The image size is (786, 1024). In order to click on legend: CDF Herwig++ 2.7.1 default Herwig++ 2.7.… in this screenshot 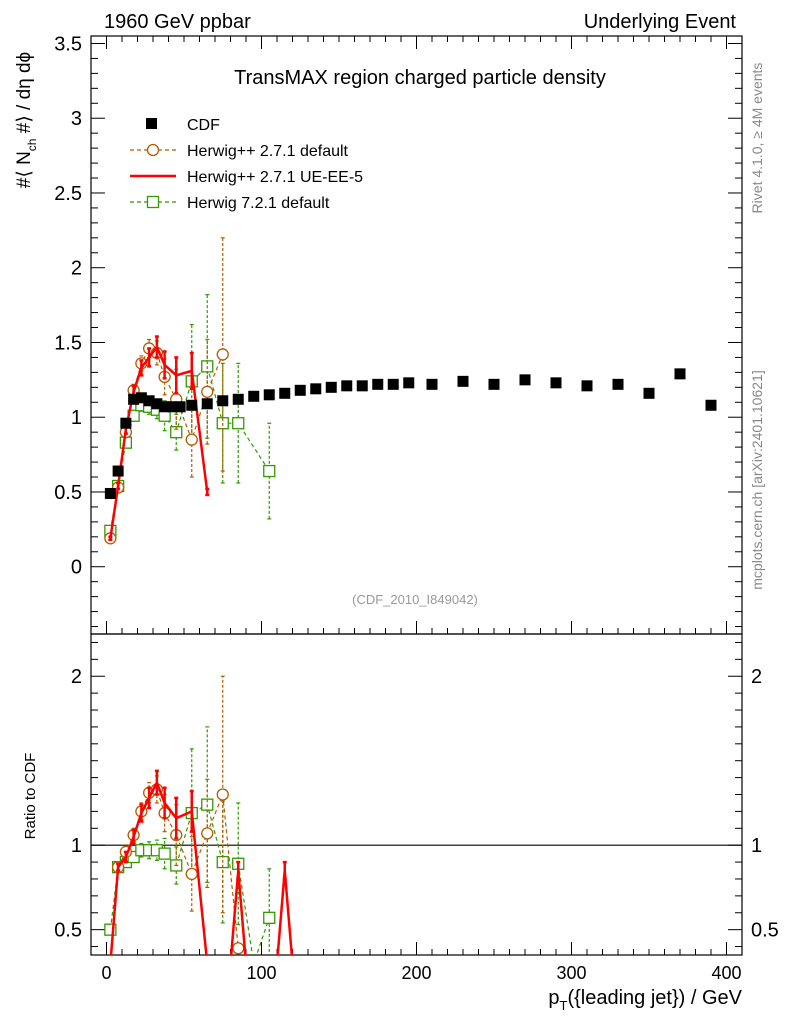, I will do `click(246, 164)`.